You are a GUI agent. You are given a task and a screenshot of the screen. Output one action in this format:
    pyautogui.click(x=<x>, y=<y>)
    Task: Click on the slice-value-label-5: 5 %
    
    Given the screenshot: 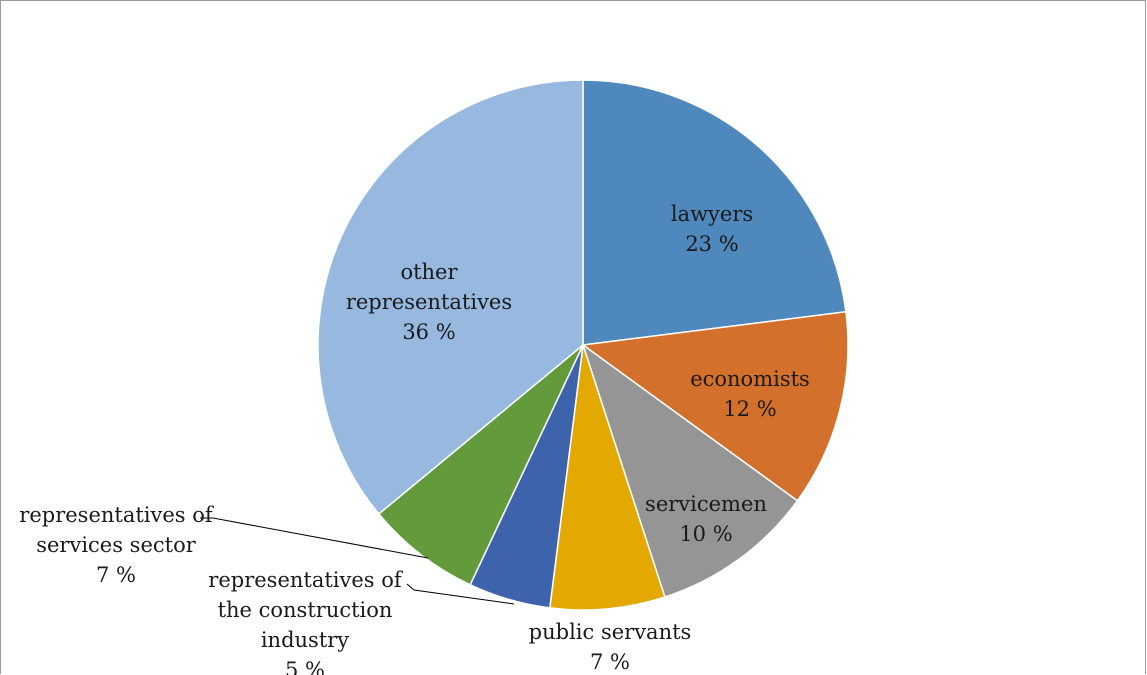 What is the action you would take?
    pyautogui.click(x=305, y=666)
    